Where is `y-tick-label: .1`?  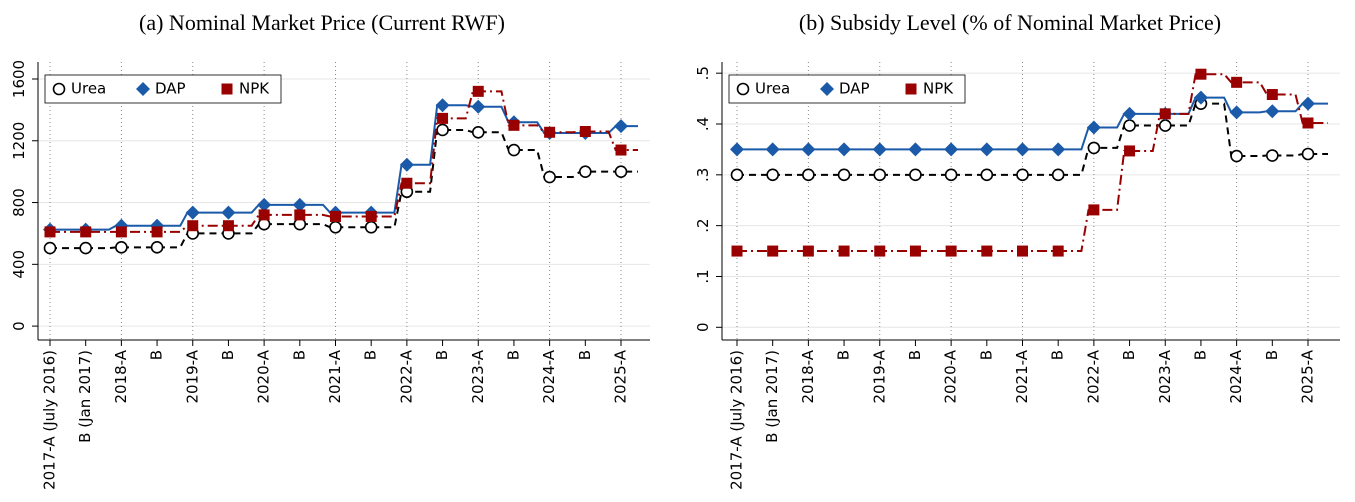
y-tick-label: .1 is located at coordinates (703, 276).